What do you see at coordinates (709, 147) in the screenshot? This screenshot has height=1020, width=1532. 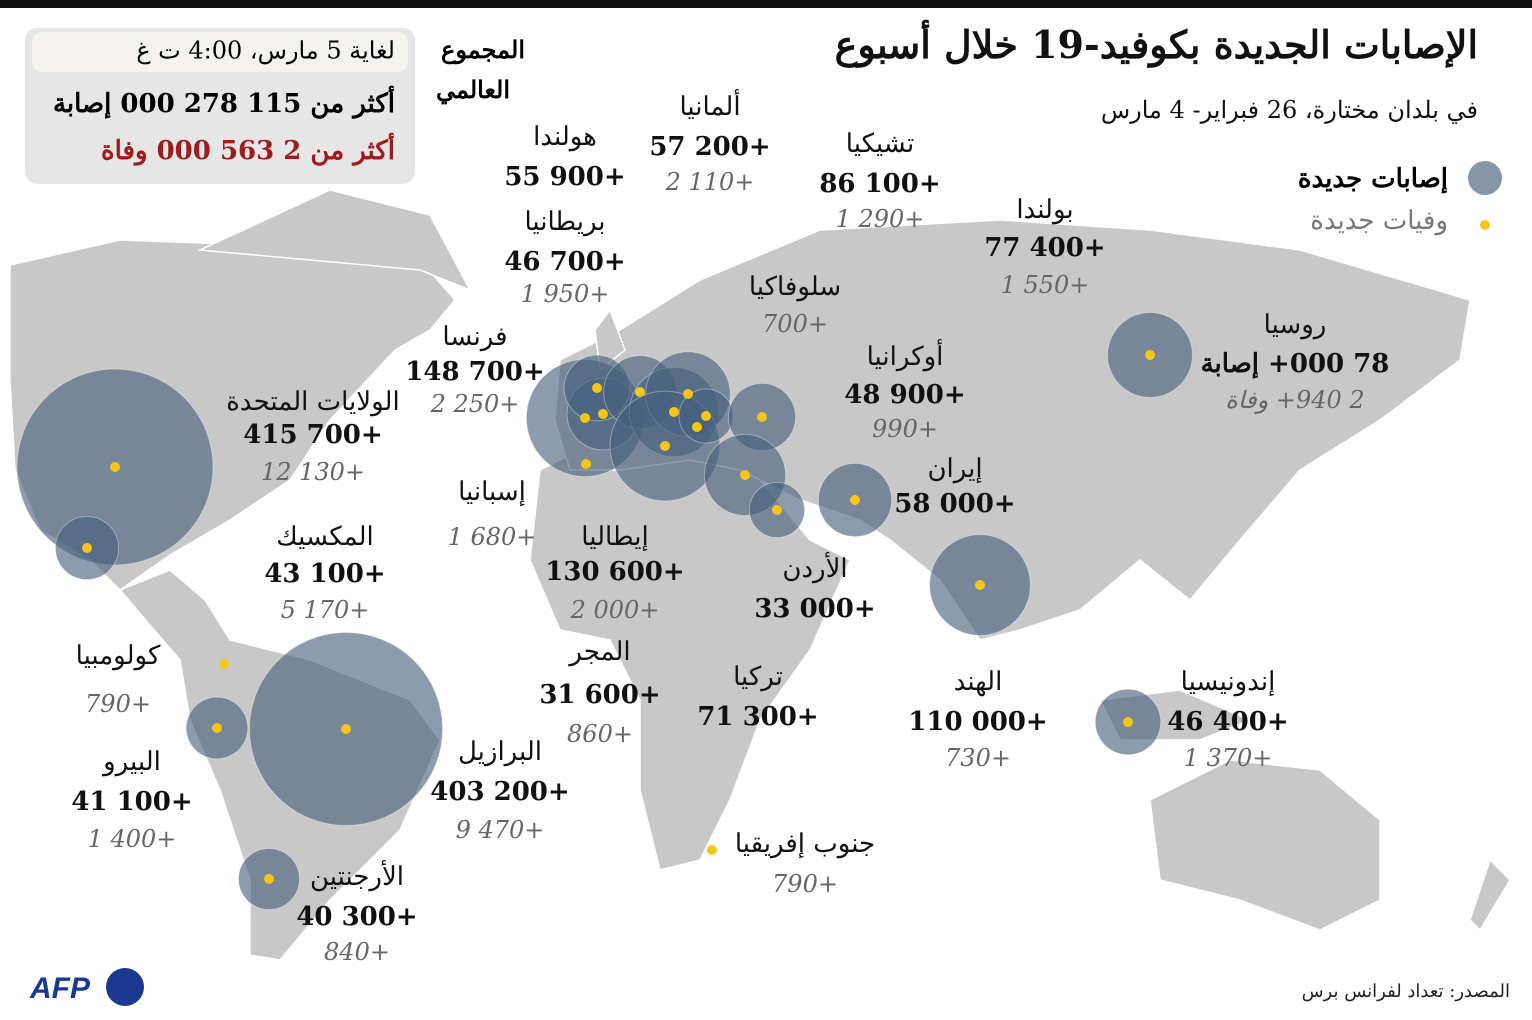 I see `cases-label: 57 200+` at bounding box center [709, 147].